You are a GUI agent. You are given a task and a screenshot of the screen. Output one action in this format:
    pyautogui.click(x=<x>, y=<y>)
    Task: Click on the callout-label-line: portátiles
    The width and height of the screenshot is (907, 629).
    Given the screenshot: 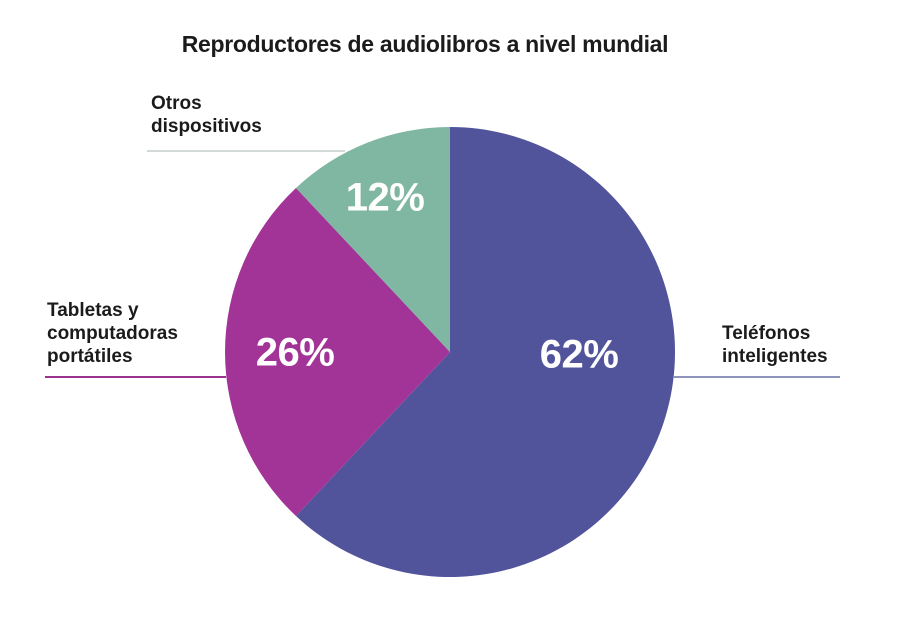 What is the action you would take?
    pyautogui.click(x=90, y=356)
    